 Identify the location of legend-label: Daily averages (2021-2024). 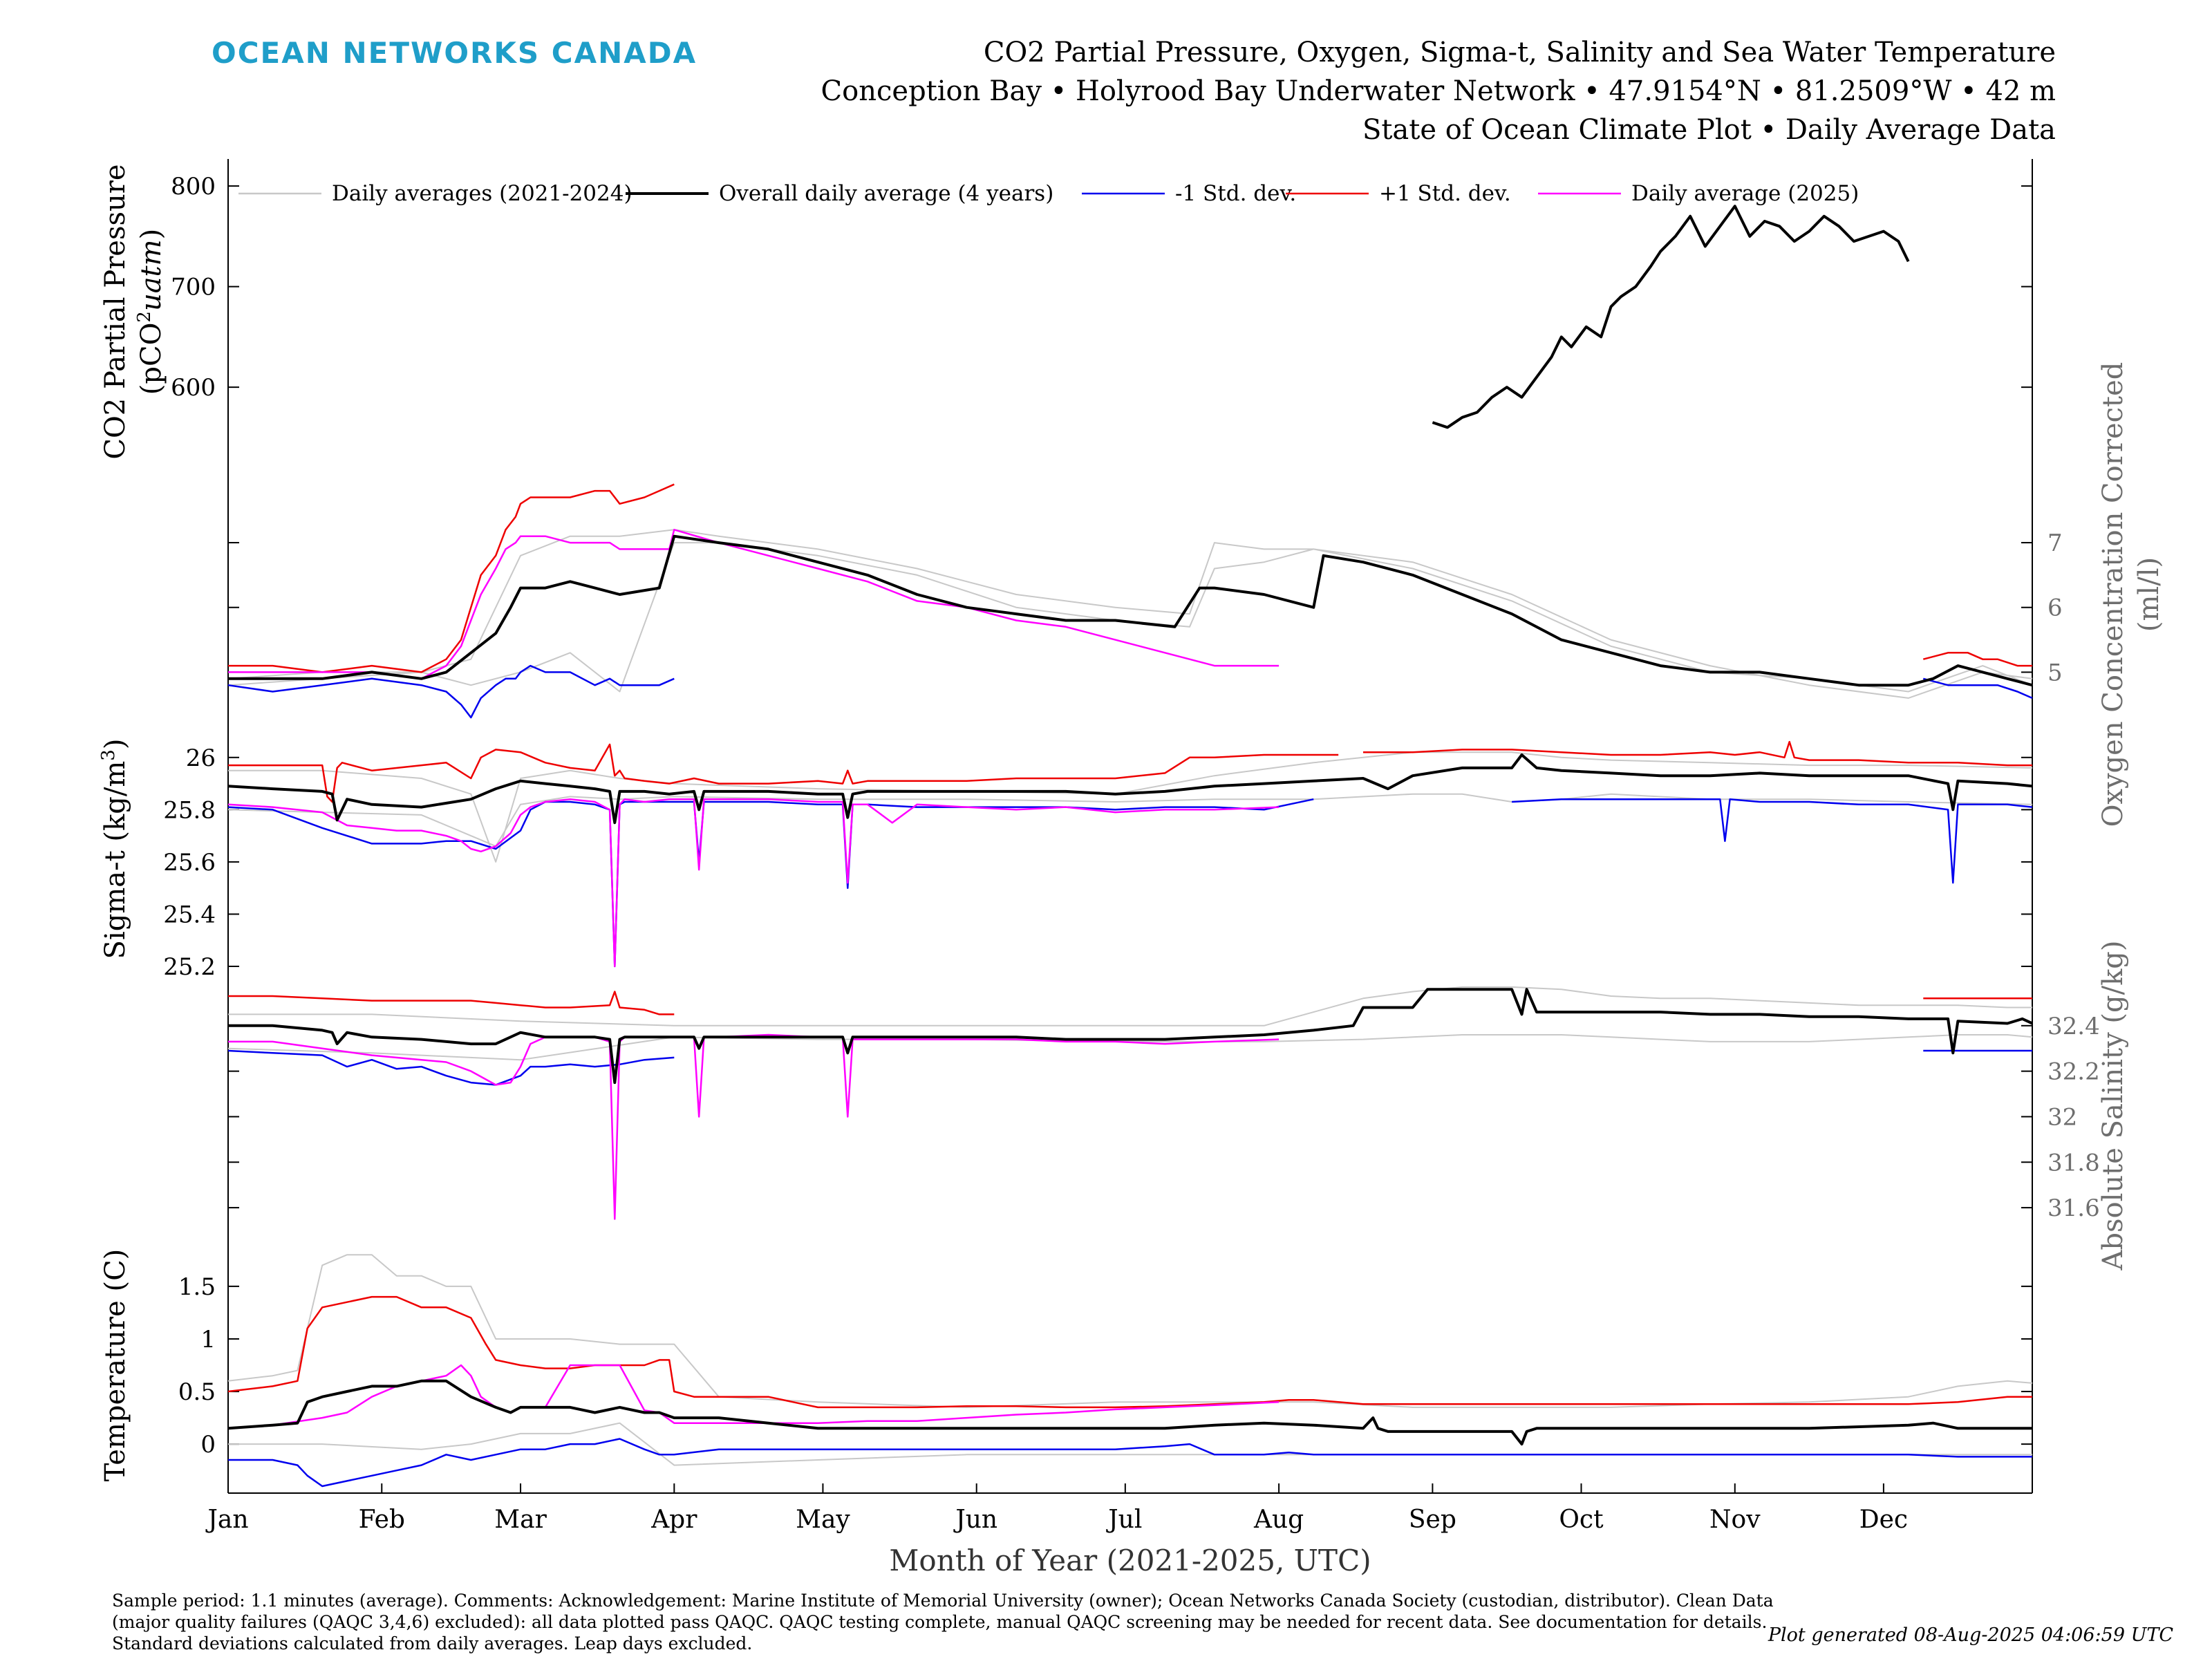
(482, 194).